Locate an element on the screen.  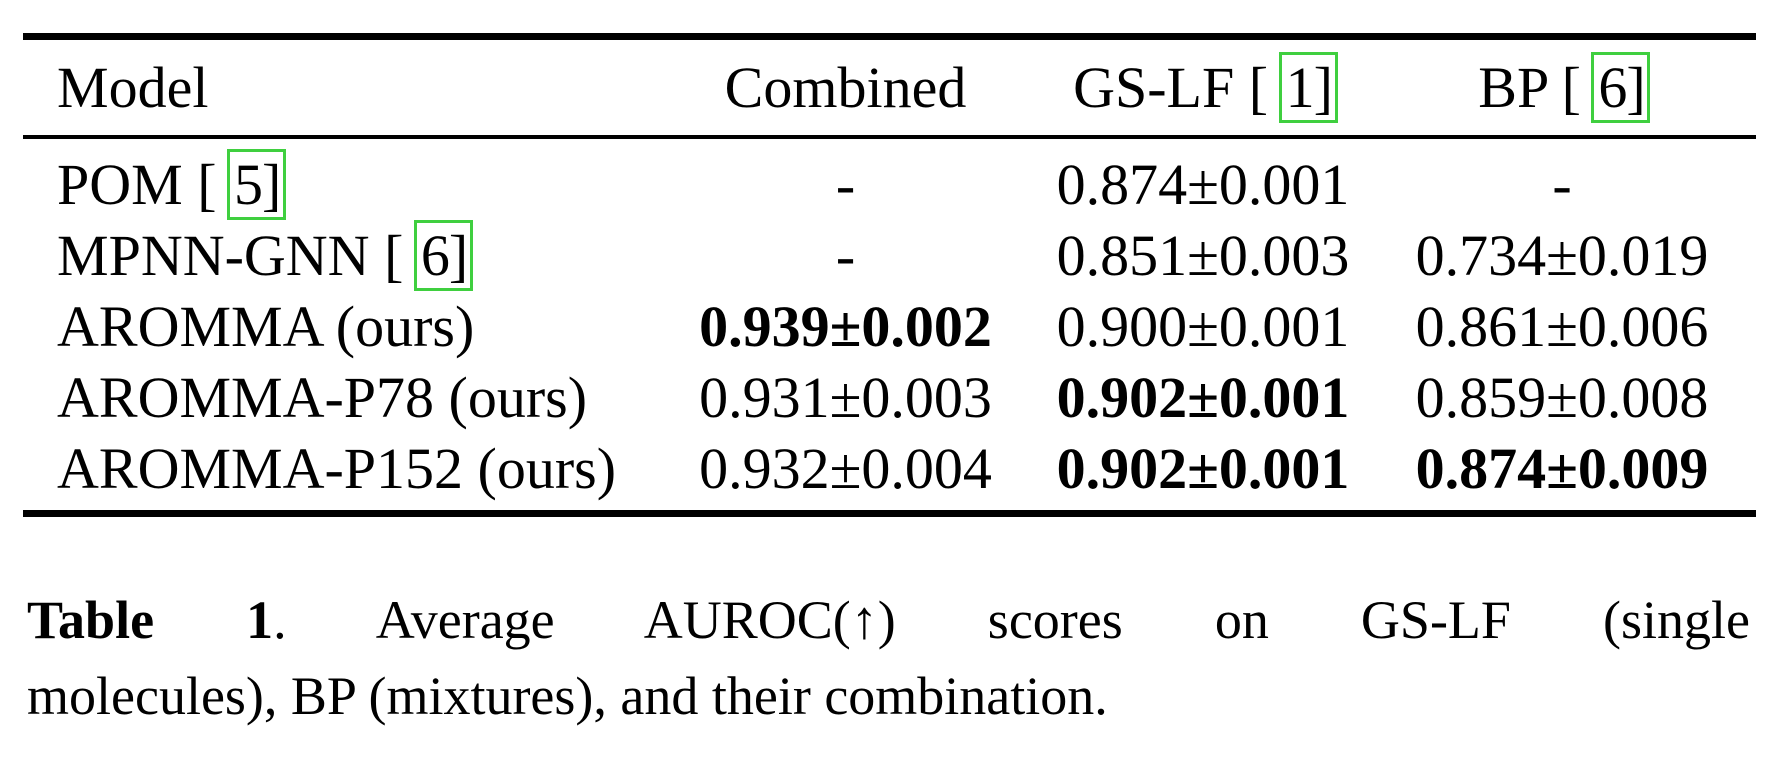
bp-cell: 0.874±0.009 is located at coordinates (1562, 468).